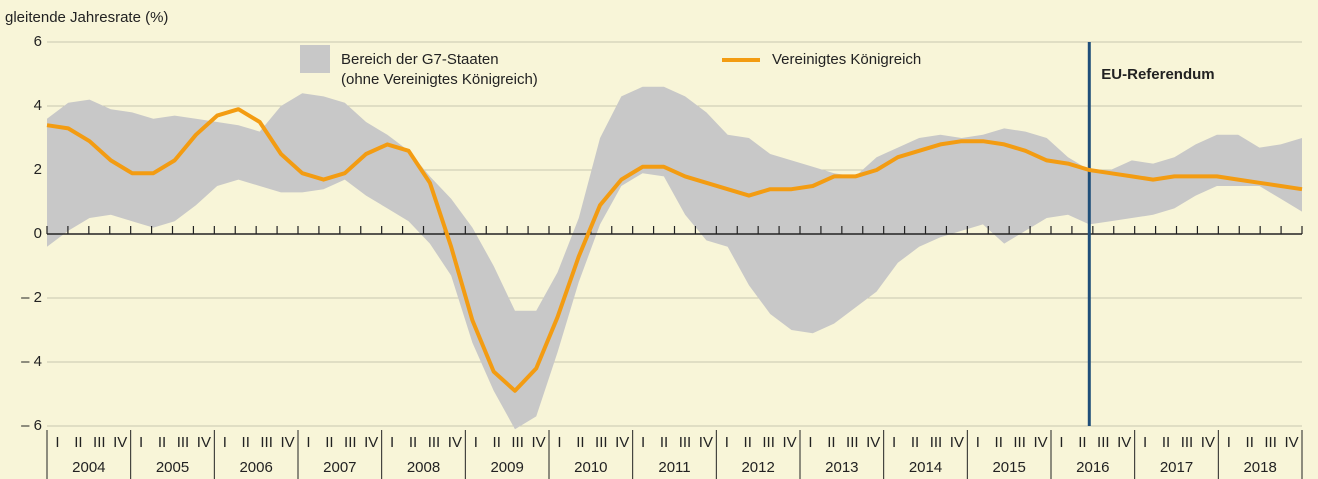  What do you see at coordinates (339, 467) in the screenshot?
I see `year-label: 2007` at bounding box center [339, 467].